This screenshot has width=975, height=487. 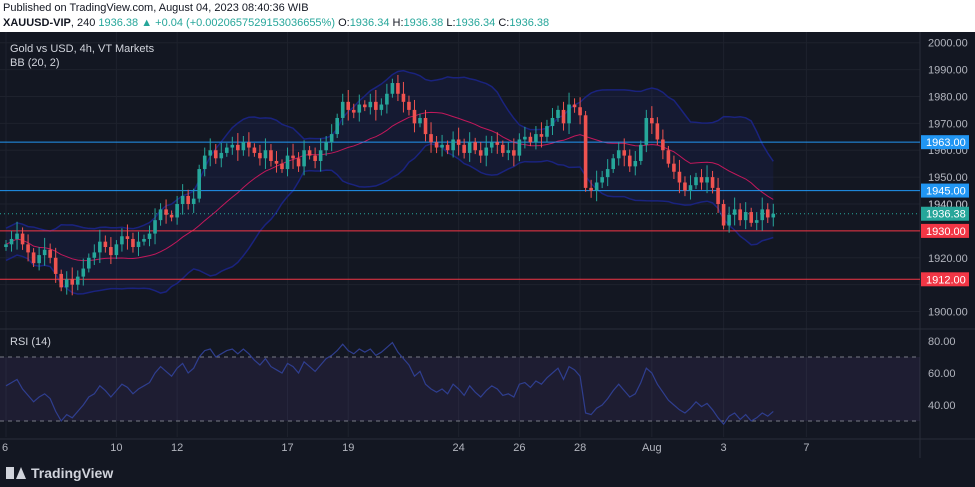 What do you see at coordinates (946, 192) in the screenshot?
I see `level-badge-label: 1945.00` at bounding box center [946, 192].